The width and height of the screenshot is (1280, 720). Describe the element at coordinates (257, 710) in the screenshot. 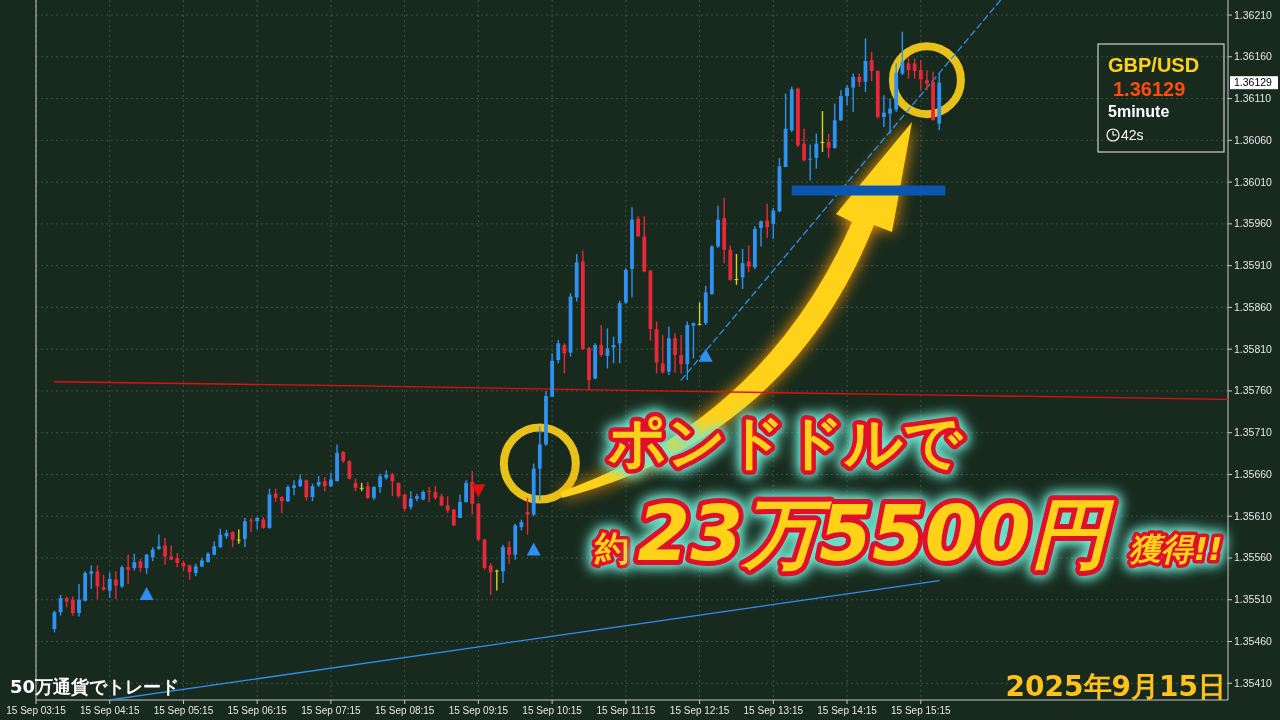

I see `x-tick-label: 15 Sep 06:15` at that location.